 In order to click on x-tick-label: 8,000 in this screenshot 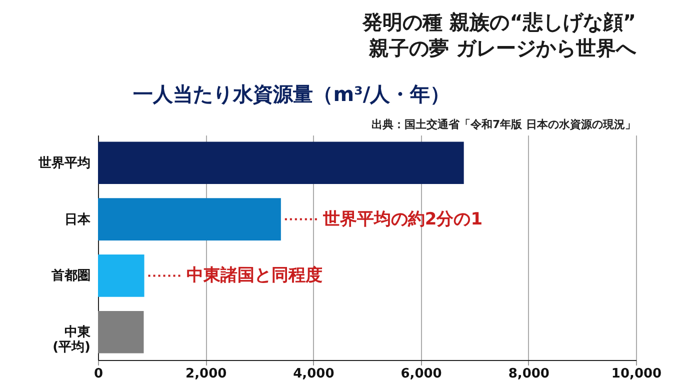, I will do `click(529, 374)`.